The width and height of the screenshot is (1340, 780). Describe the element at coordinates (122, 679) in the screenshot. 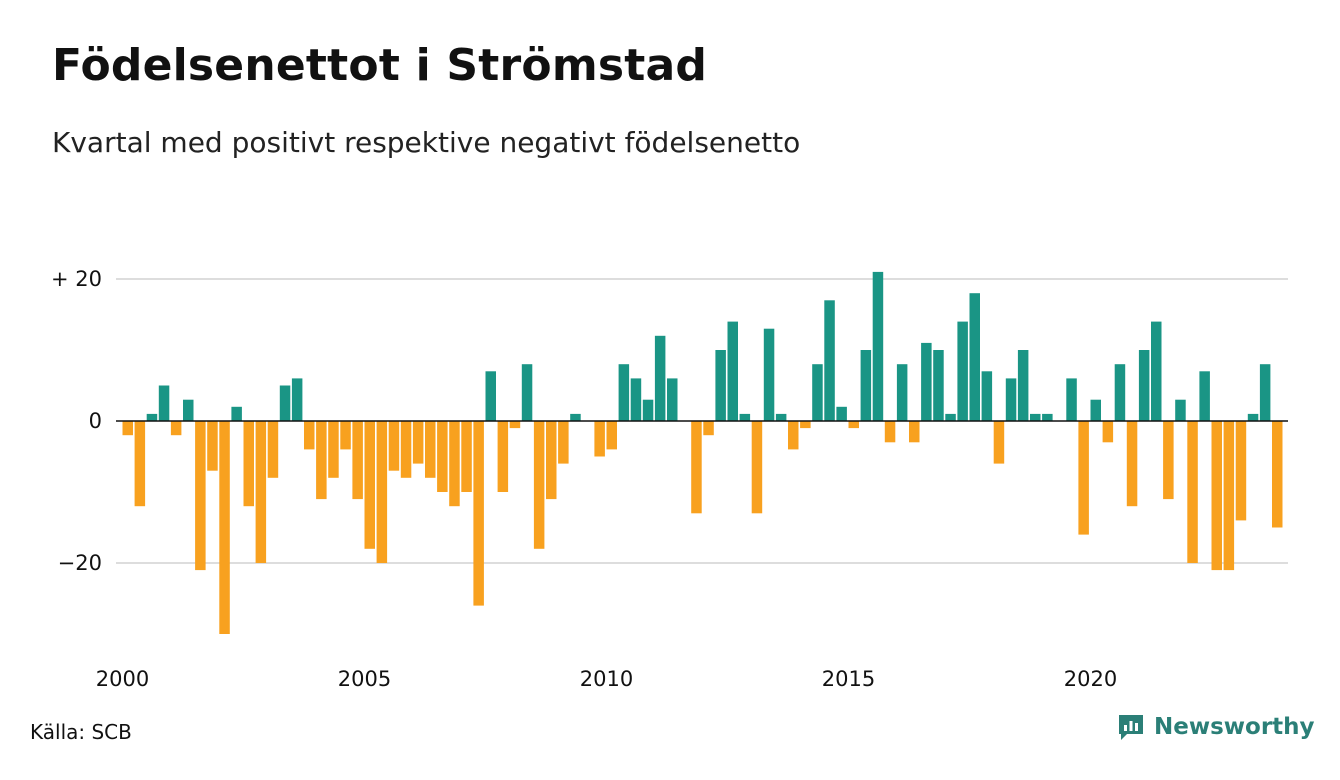

I see `x-tick-label: 2000` at that location.